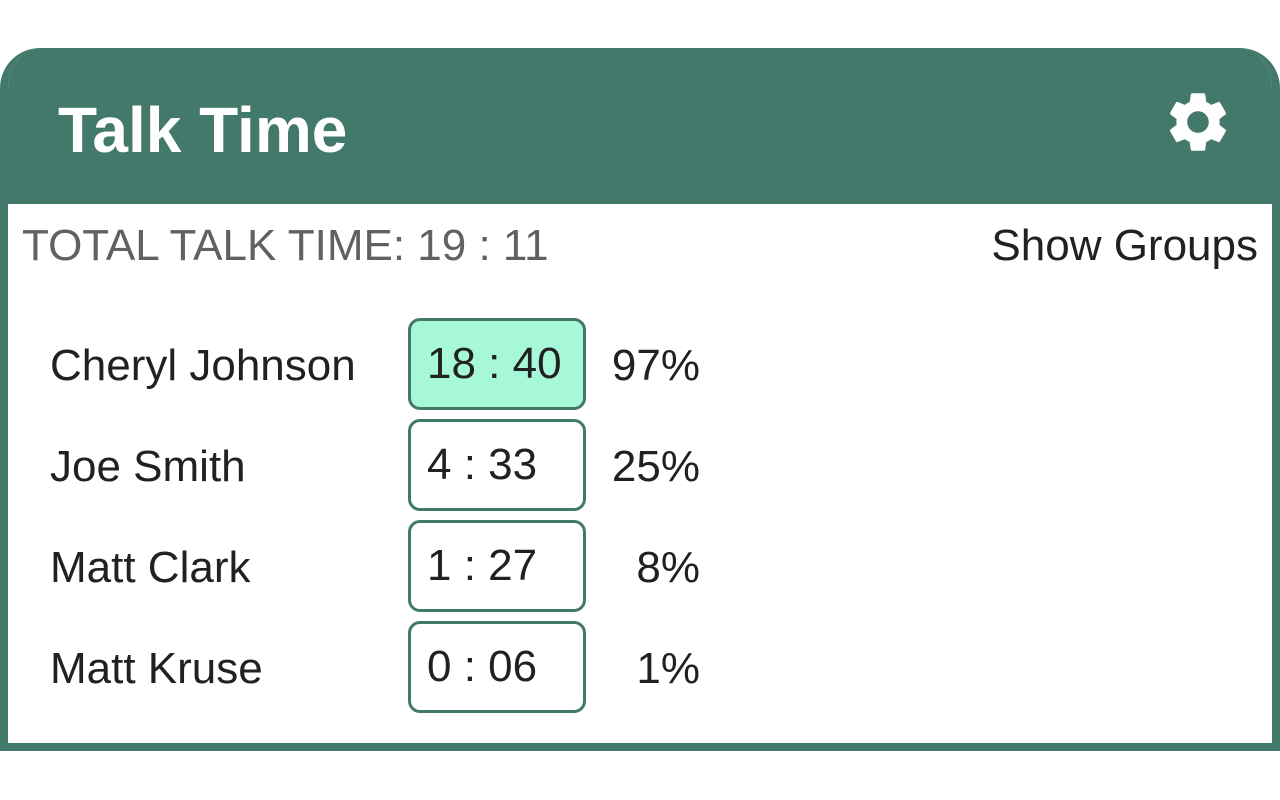  Describe the element at coordinates (400, 570) in the screenshot. I see `speaker-row: Matt Clark 1 : 27 8%` at that location.